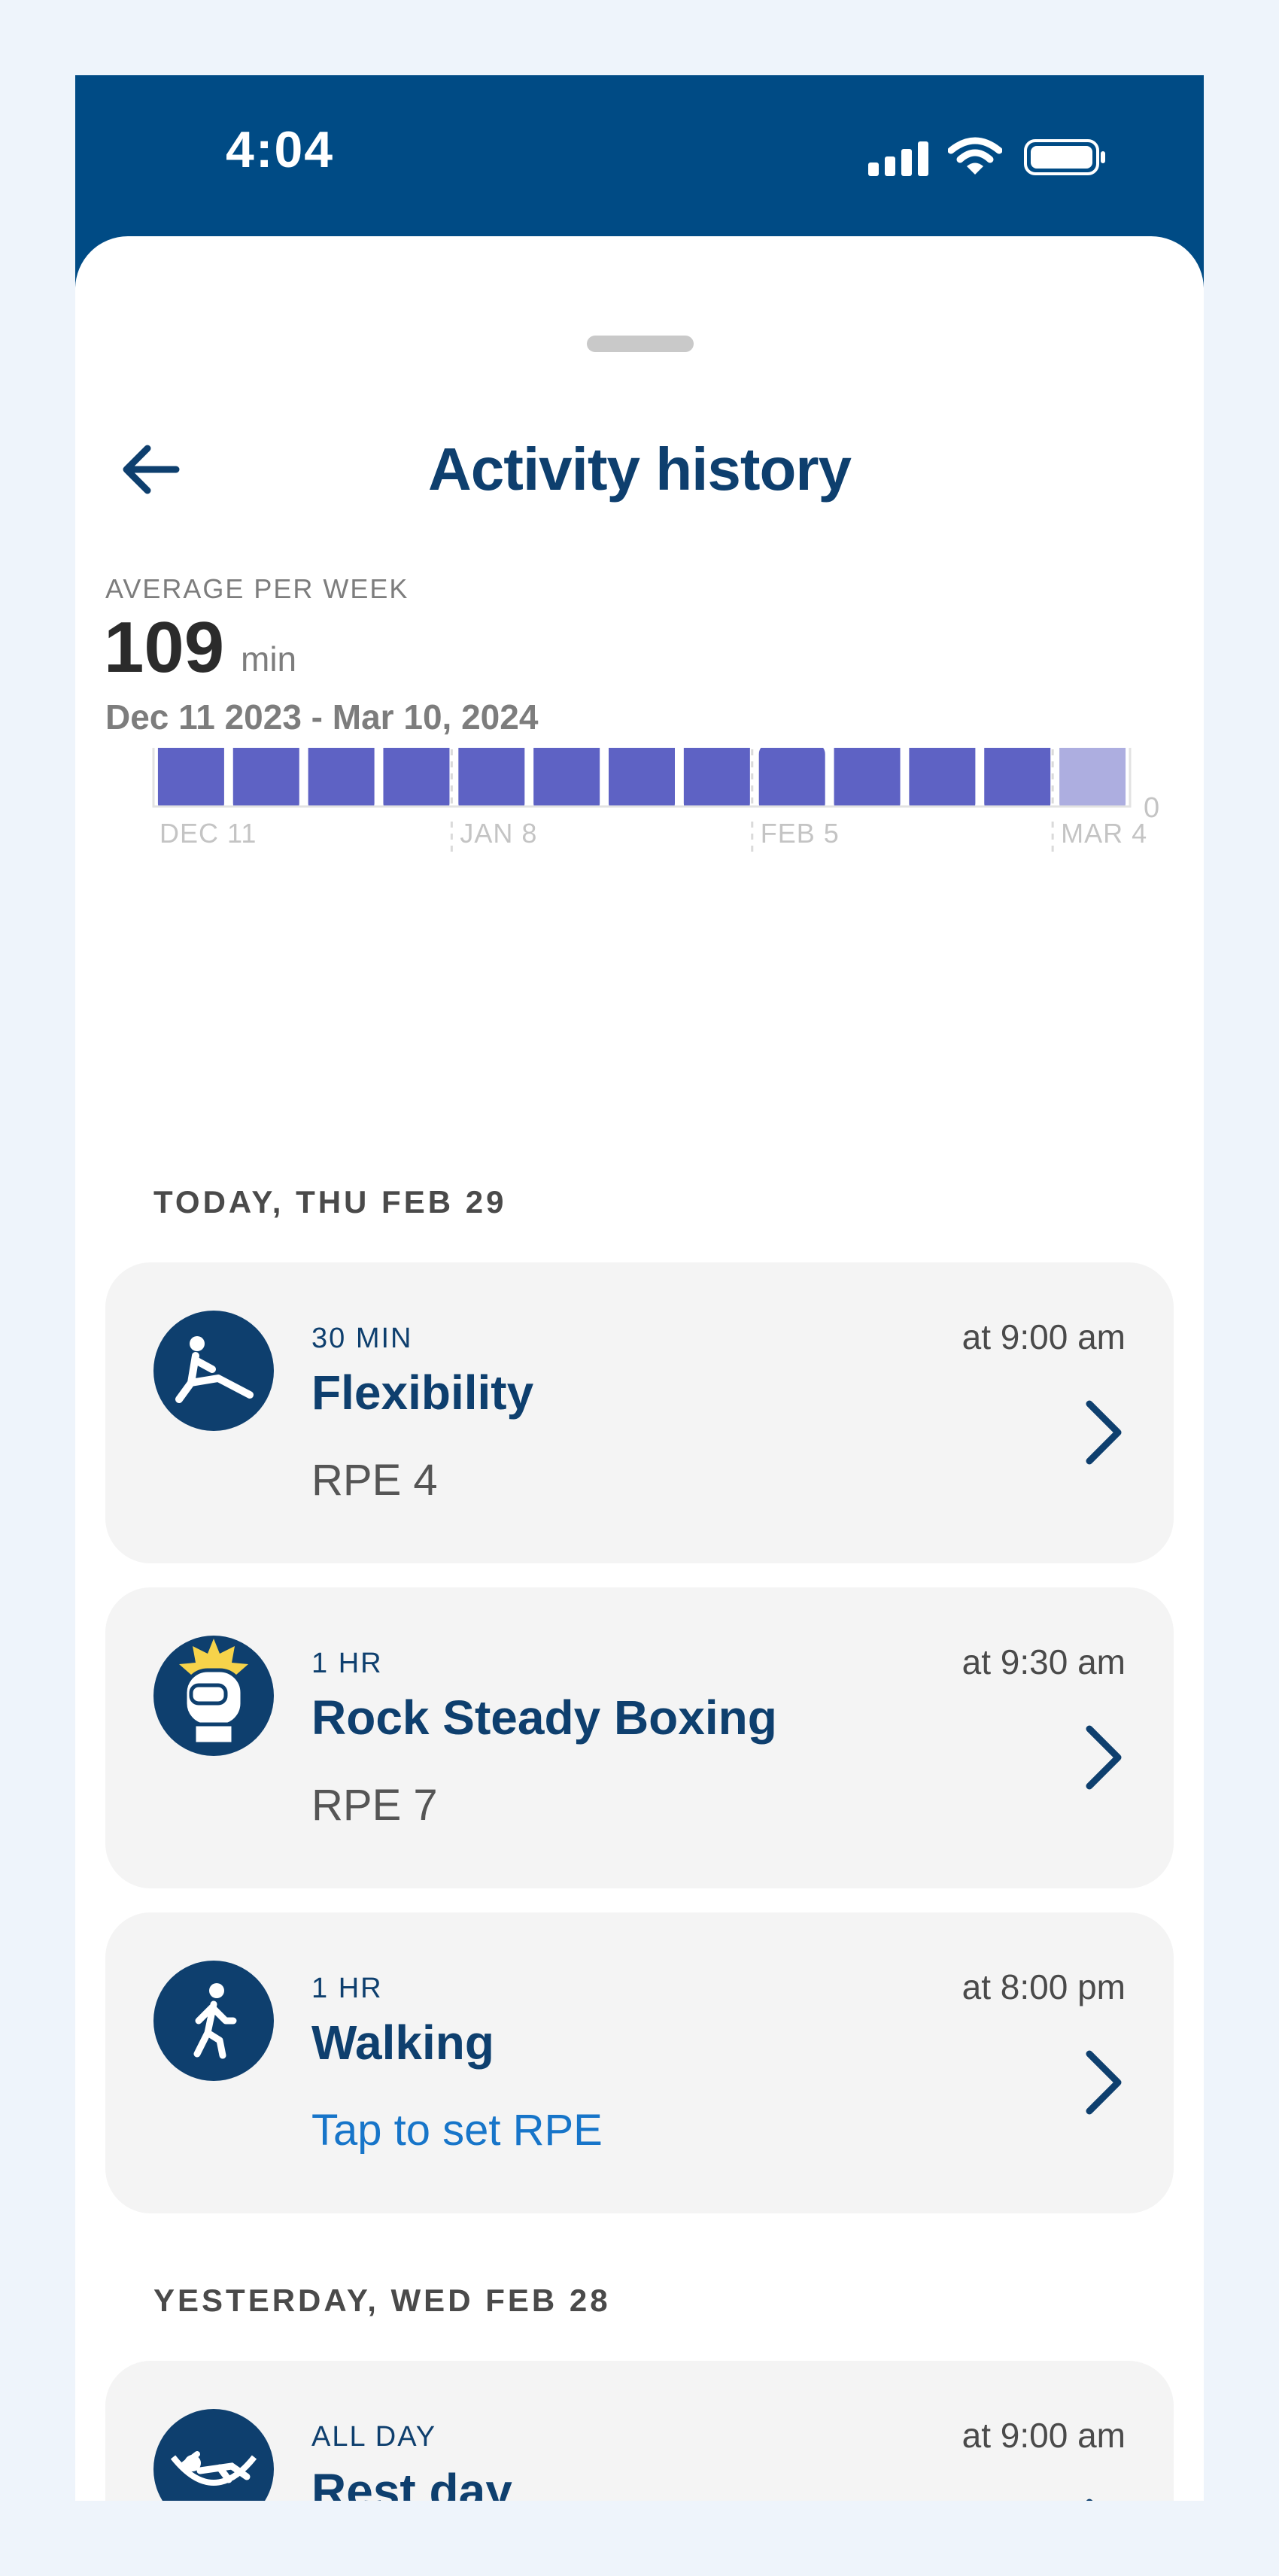 This screenshot has height=2576, width=1279. What do you see at coordinates (402, 2043) in the screenshot?
I see `activity-title: Walking` at bounding box center [402, 2043].